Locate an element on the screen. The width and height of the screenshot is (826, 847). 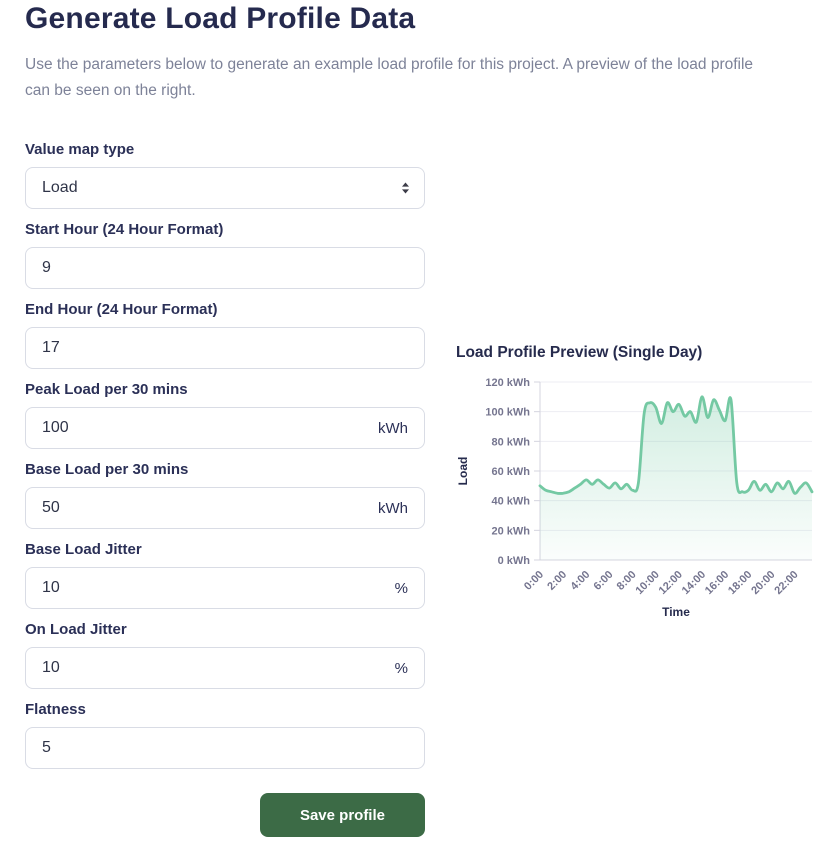
end-hour-input-wrap is located at coordinates (225, 348).